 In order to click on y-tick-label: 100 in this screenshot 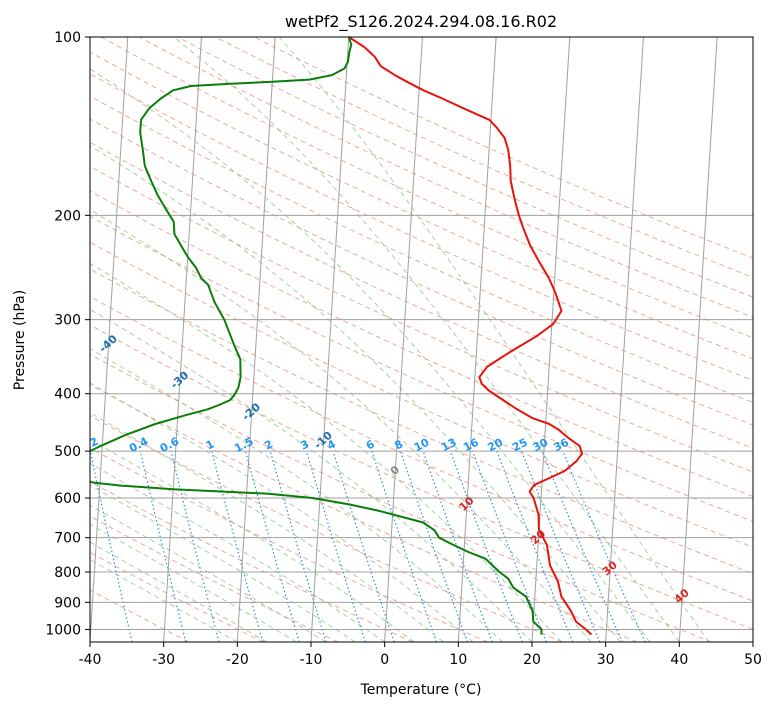, I will do `click(67, 38)`.